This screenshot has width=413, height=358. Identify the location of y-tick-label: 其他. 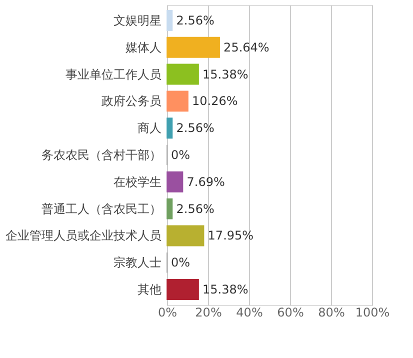
(150, 289).